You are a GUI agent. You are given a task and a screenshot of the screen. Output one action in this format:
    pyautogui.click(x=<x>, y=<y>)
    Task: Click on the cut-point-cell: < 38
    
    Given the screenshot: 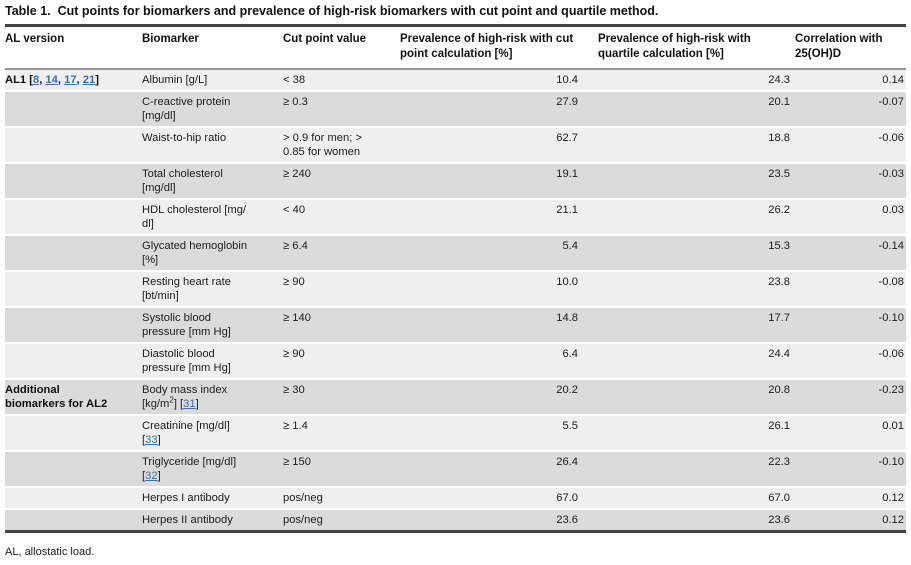 What is the action you would take?
    pyautogui.click(x=341, y=79)
    